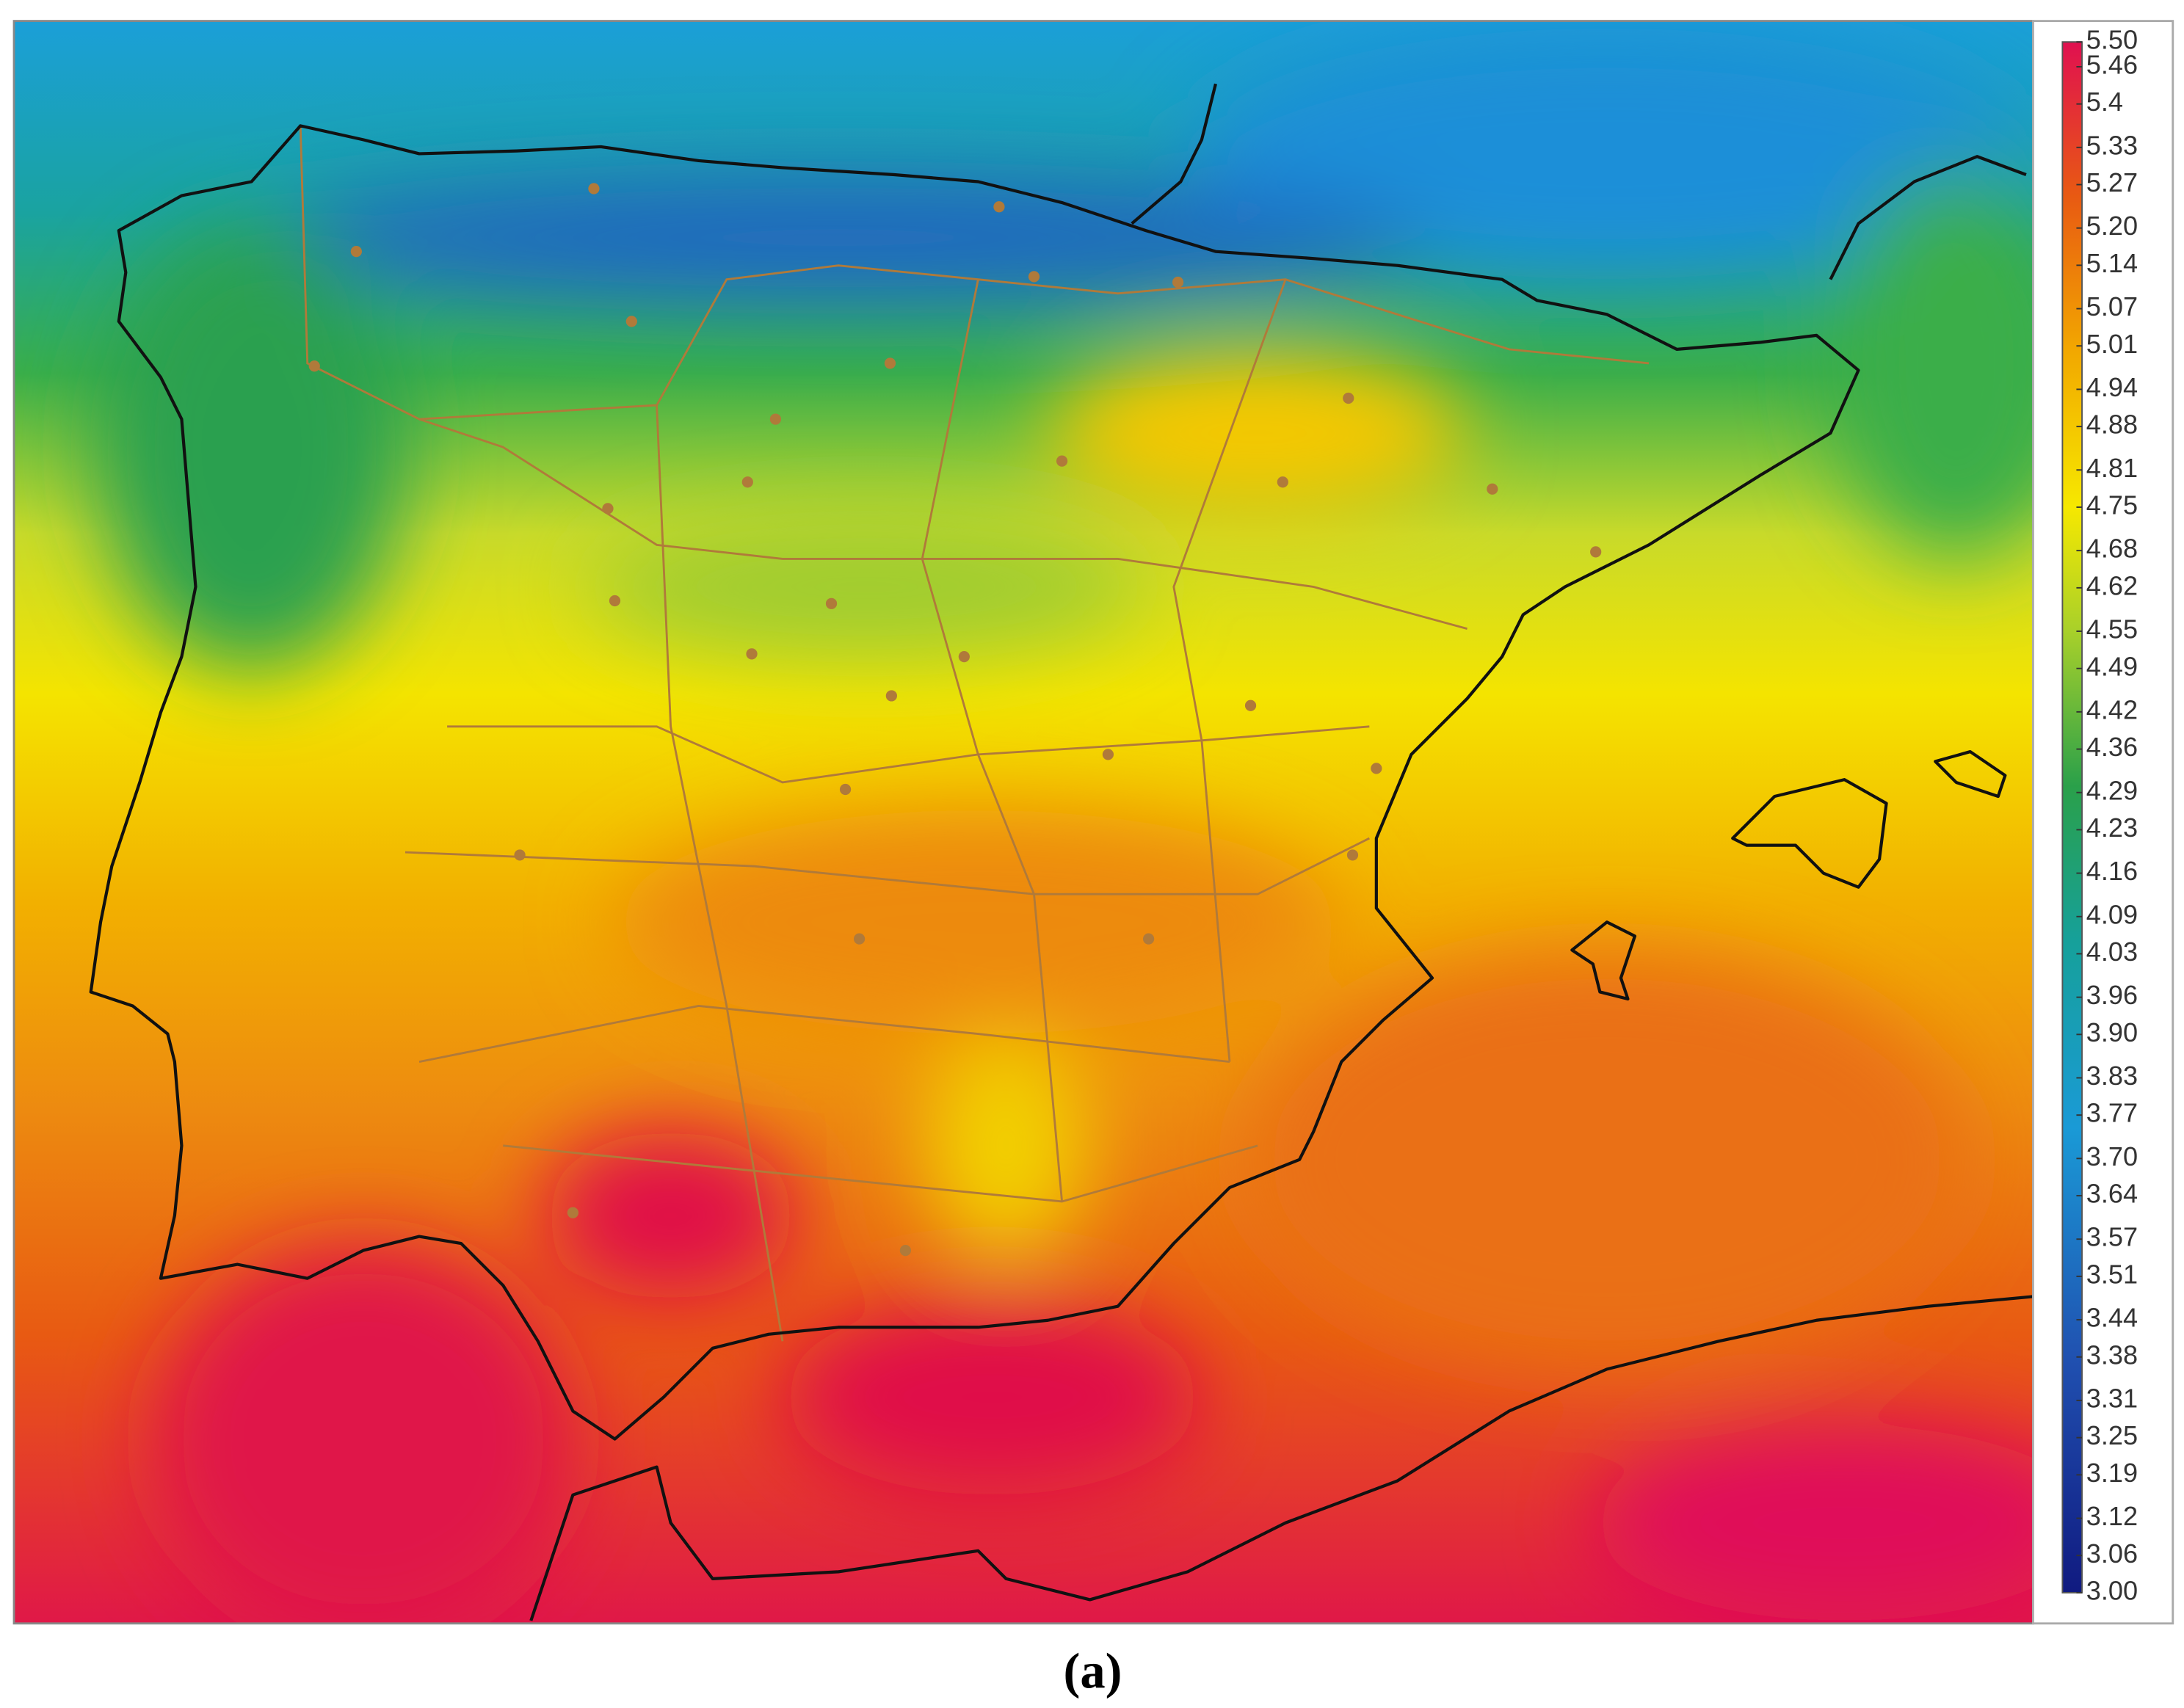  Describe the element at coordinates (2112, 1156) in the screenshot. I see `colorbar-tick-label: 3.70` at that location.